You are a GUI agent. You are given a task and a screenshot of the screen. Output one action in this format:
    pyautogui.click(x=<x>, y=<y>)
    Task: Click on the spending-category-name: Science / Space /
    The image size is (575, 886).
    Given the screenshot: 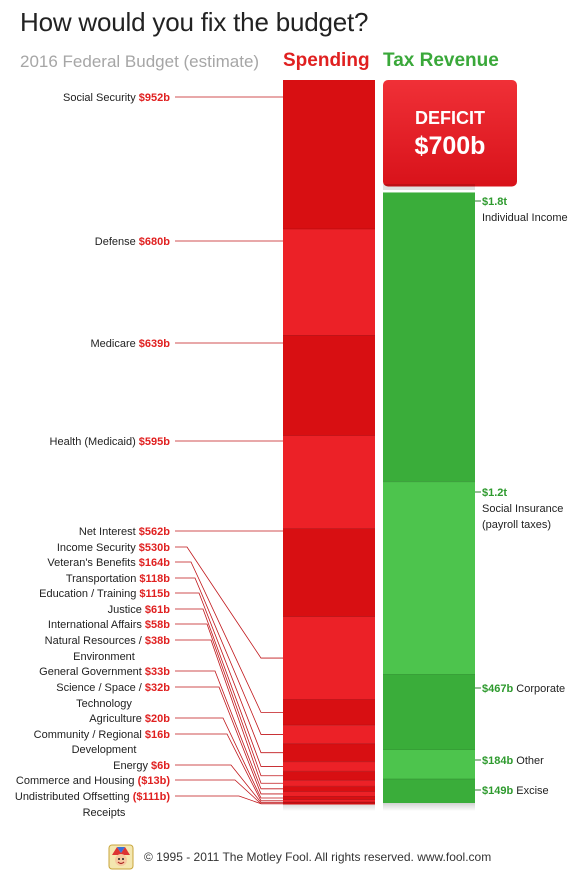 What is the action you would take?
    pyautogui.click(x=100, y=688)
    